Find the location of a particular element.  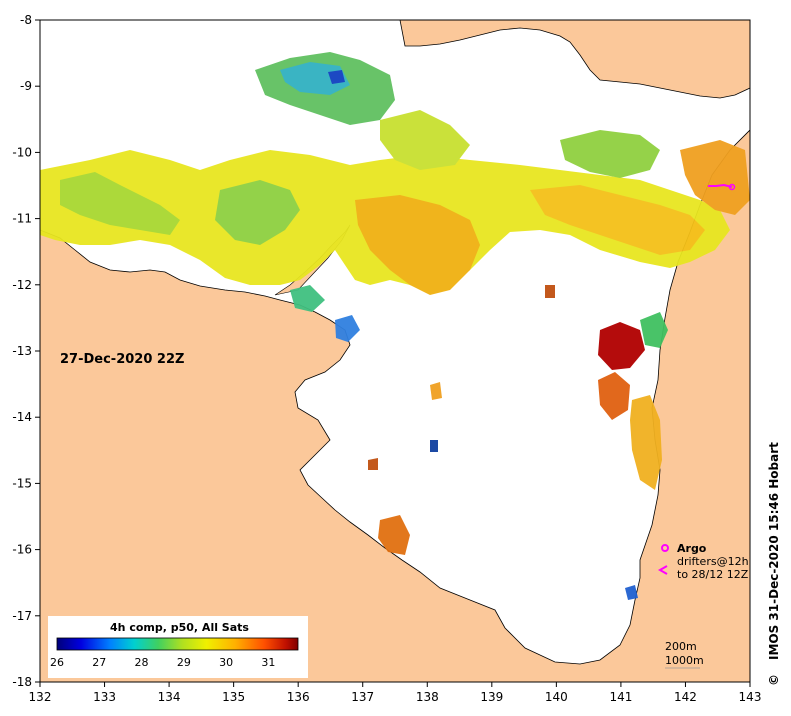

colorbar-tick-label: 26 is located at coordinates (57, 662).